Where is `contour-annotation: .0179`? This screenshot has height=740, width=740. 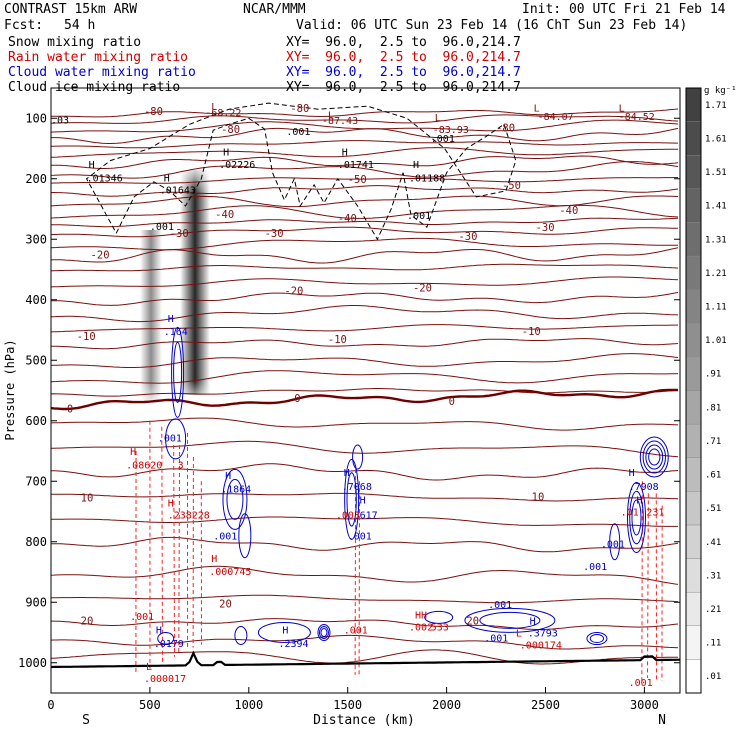 contour-annotation: .0179 is located at coordinates (169, 644).